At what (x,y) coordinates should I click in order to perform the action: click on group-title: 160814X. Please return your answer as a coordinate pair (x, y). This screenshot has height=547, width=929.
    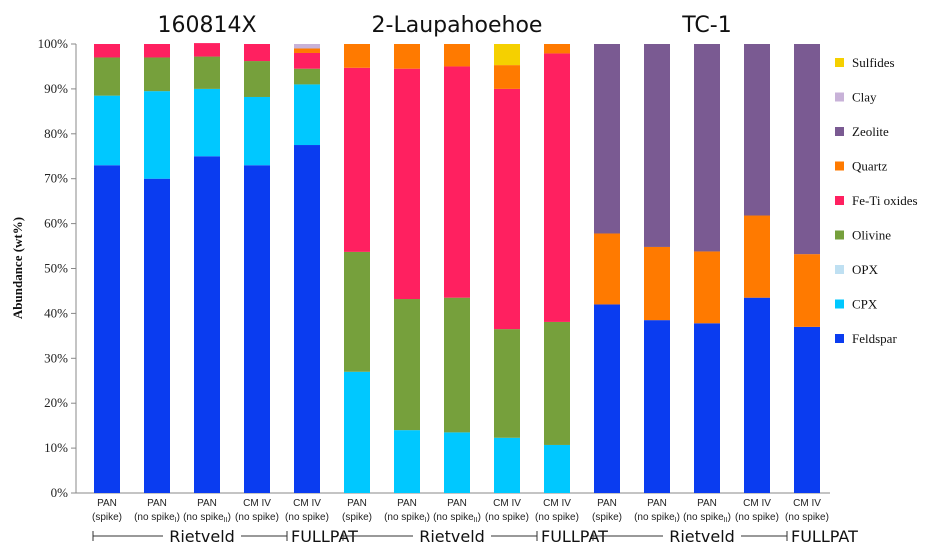
    Looking at the image, I should click on (206, 25).